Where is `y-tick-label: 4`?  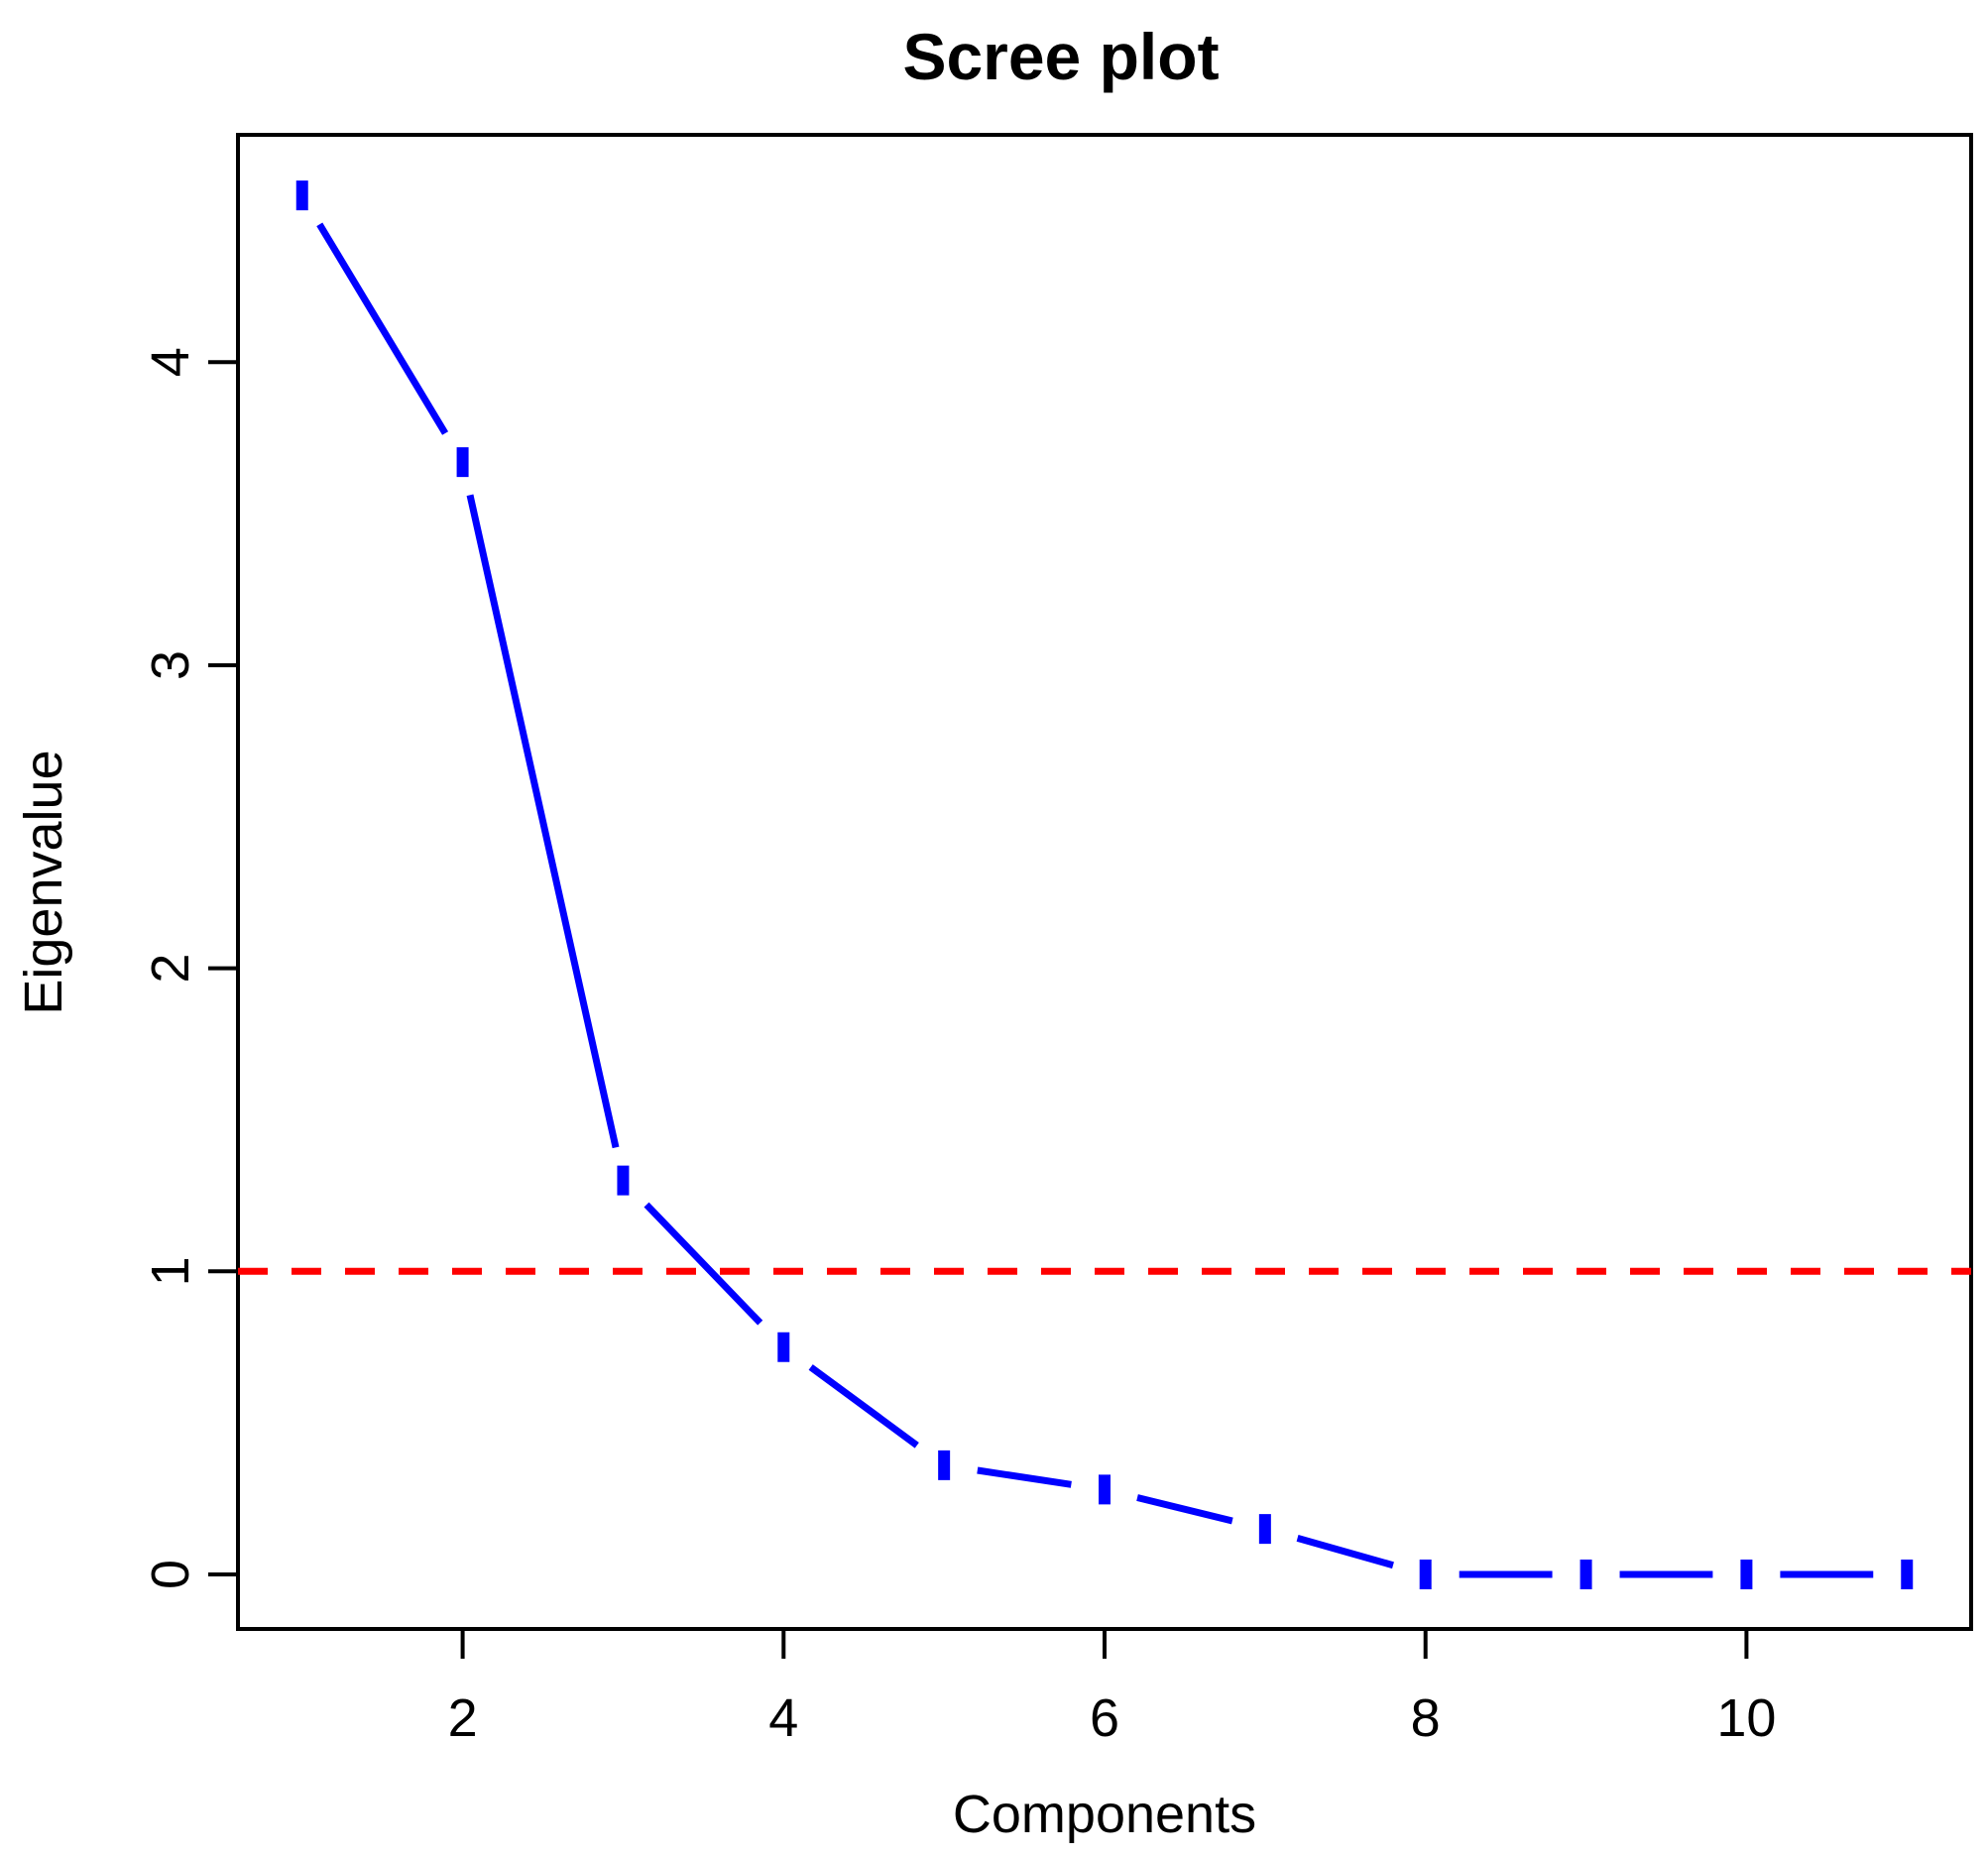 y-tick-label: 4 is located at coordinates (170, 362).